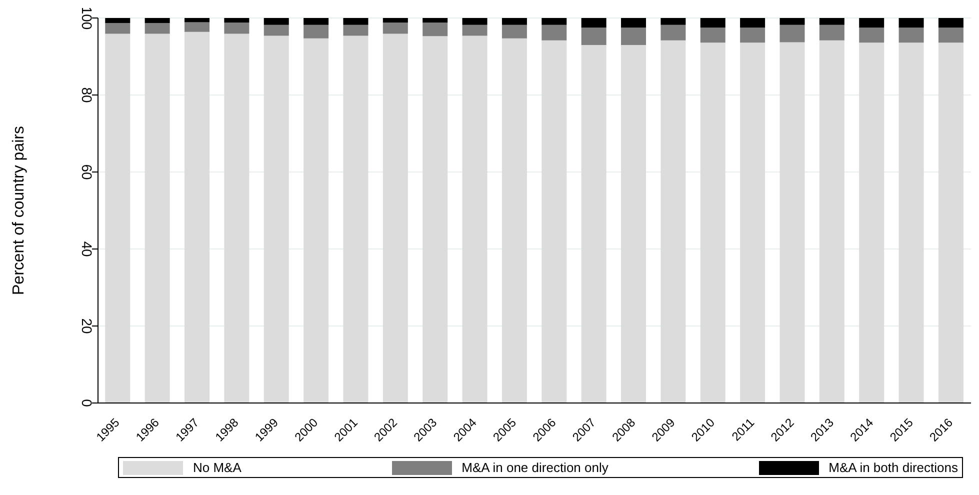  I want to click on y-tick-label: 0, so click(87, 403).